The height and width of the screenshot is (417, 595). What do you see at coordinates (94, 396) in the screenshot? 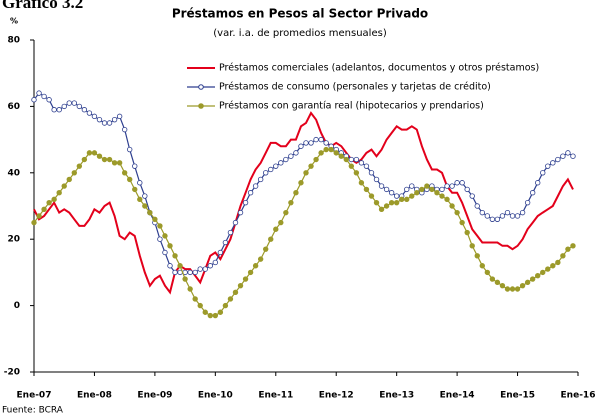
I see `x-tick-label: Ene-08` at bounding box center [94, 396].